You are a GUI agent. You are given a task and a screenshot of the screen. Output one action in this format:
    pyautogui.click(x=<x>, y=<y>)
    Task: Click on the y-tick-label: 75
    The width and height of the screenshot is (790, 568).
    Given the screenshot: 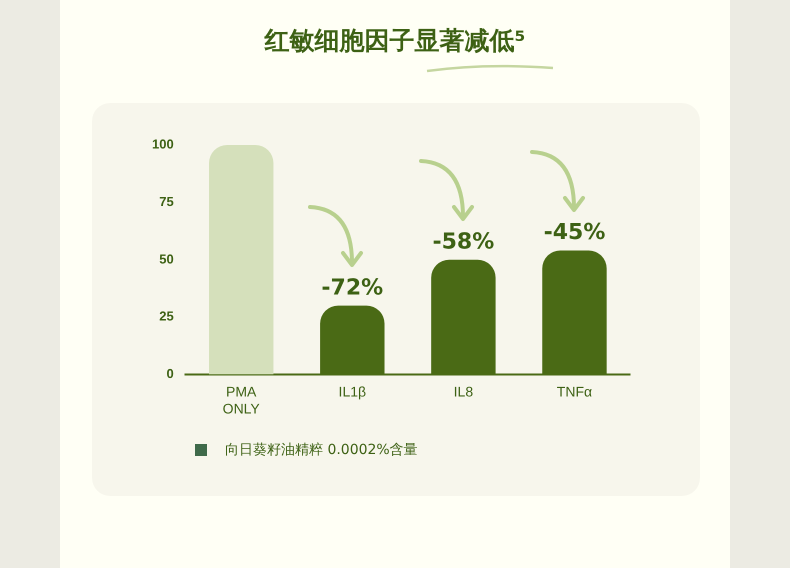 What is the action you would take?
    pyautogui.click(x=166, y=201)
    